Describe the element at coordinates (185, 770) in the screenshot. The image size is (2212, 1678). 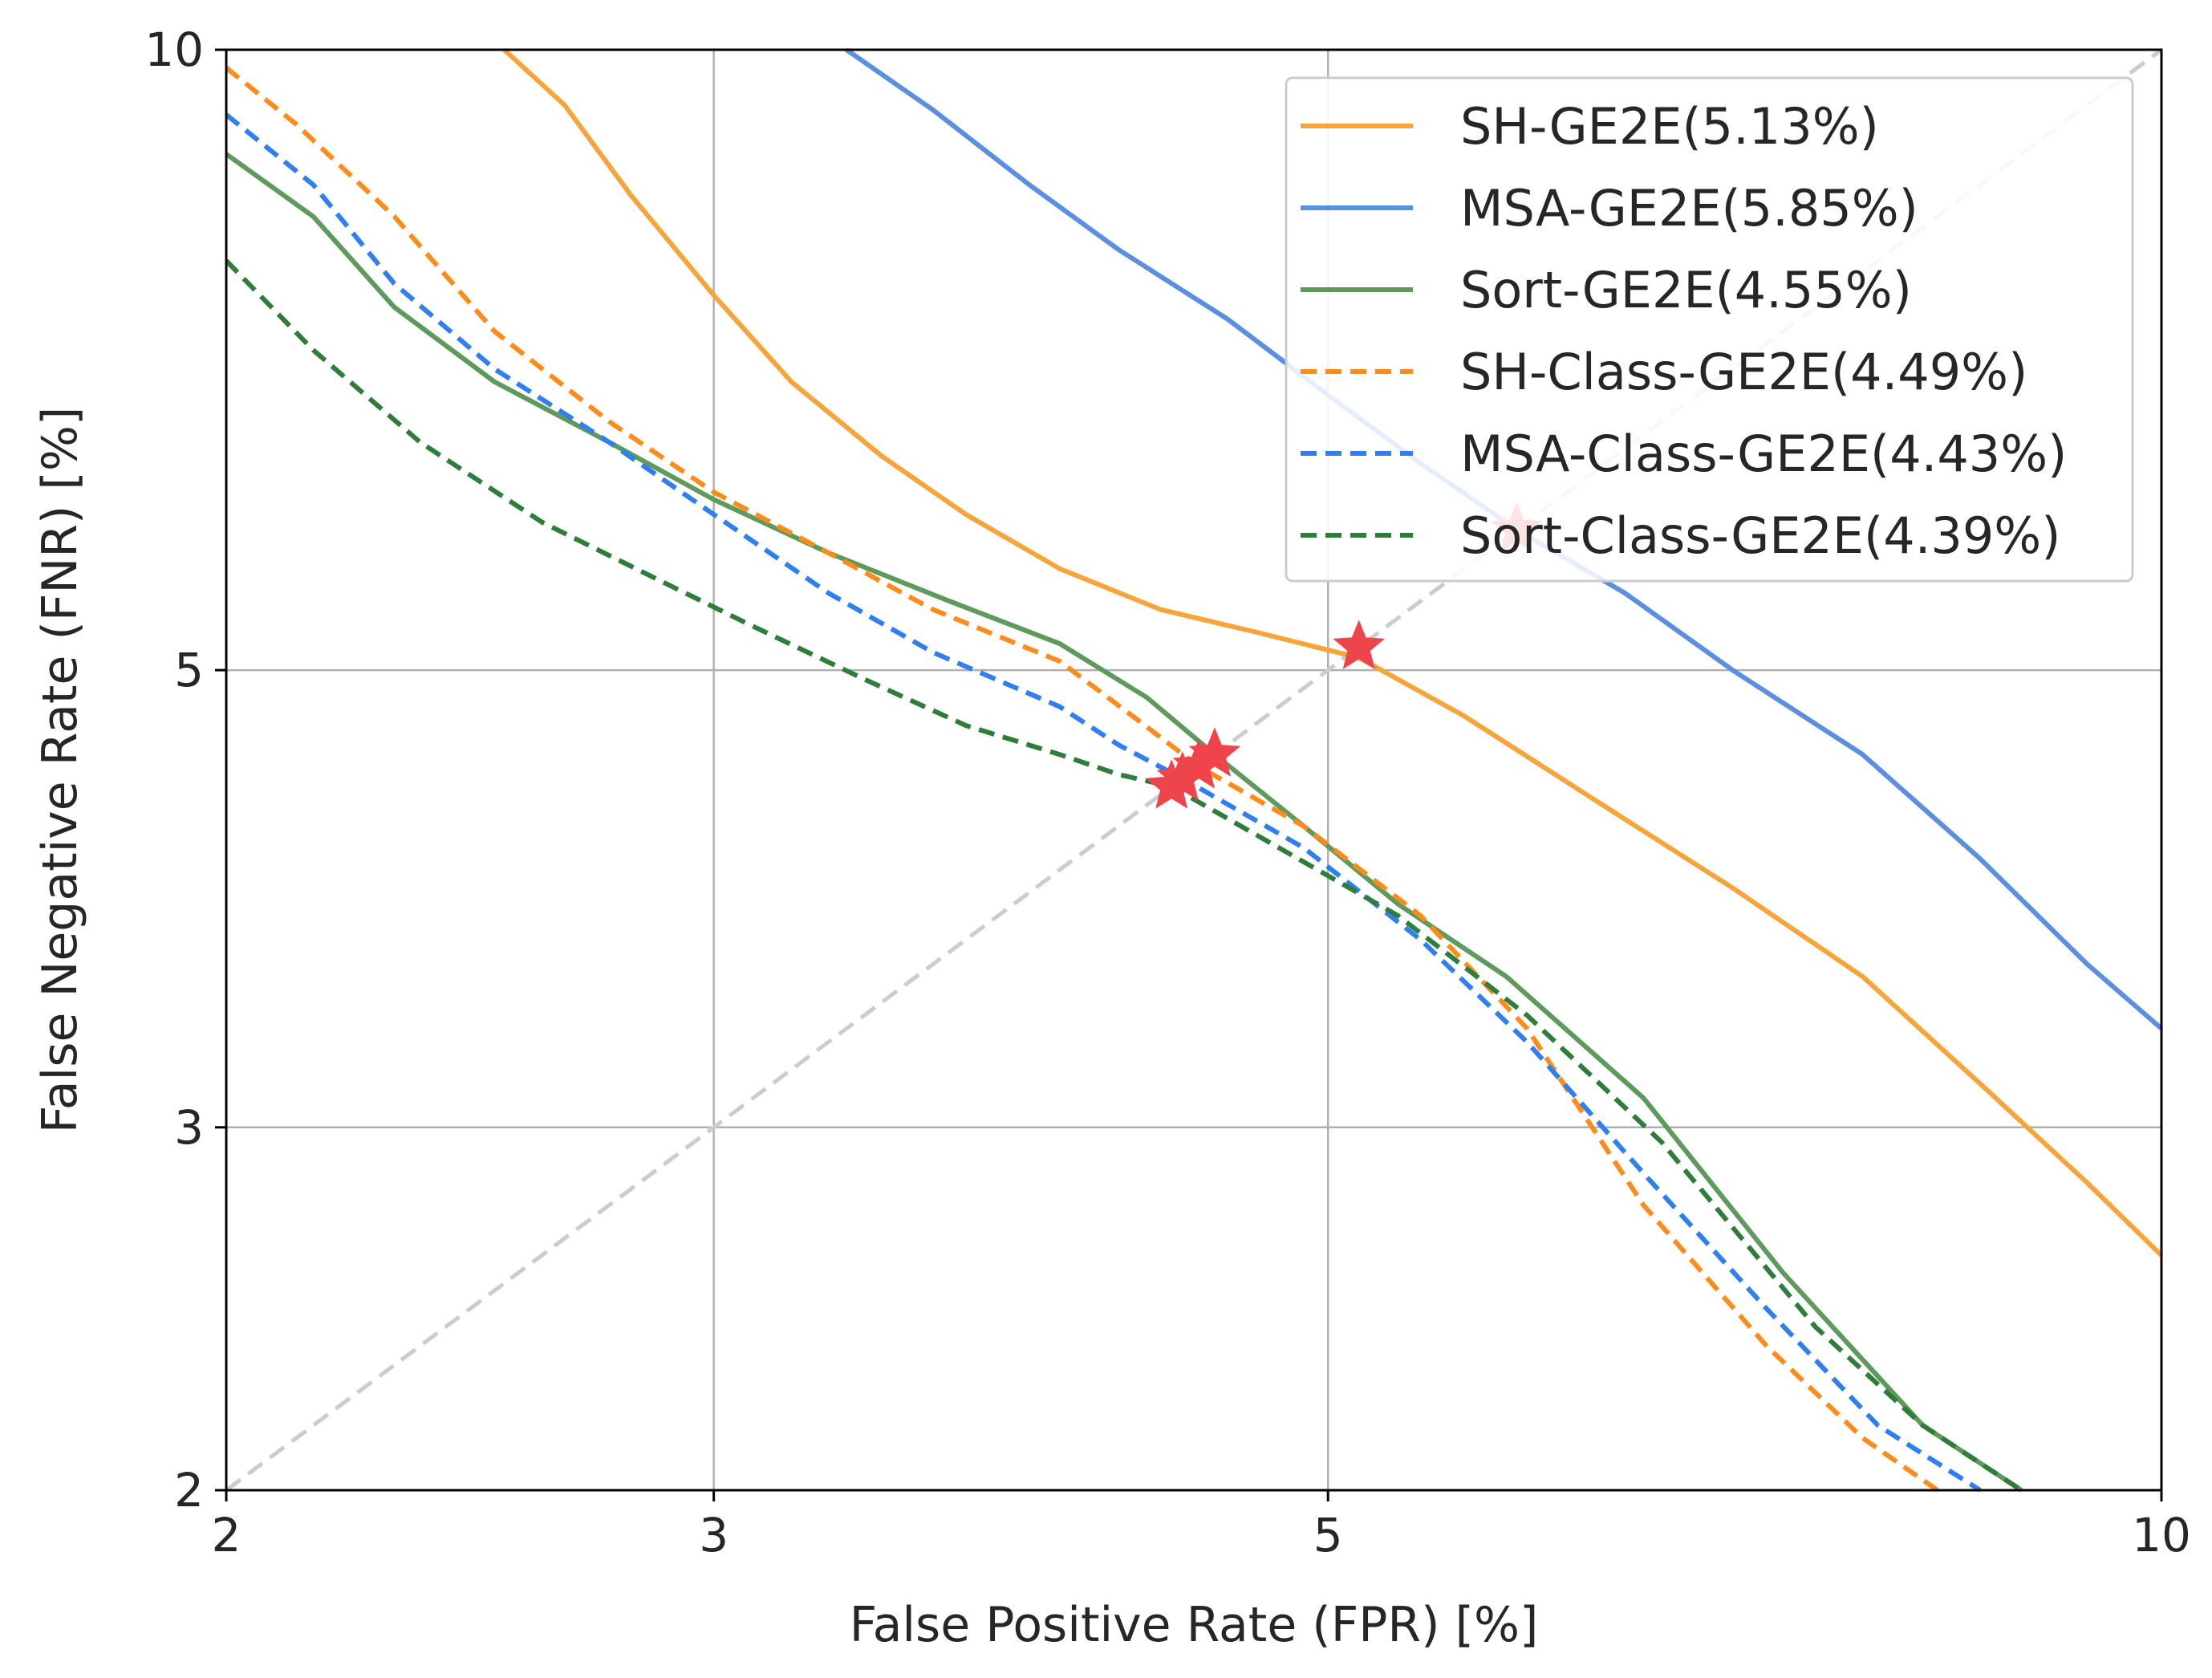
I see `y-axis-ticks: 2 3 5 10` at that location.